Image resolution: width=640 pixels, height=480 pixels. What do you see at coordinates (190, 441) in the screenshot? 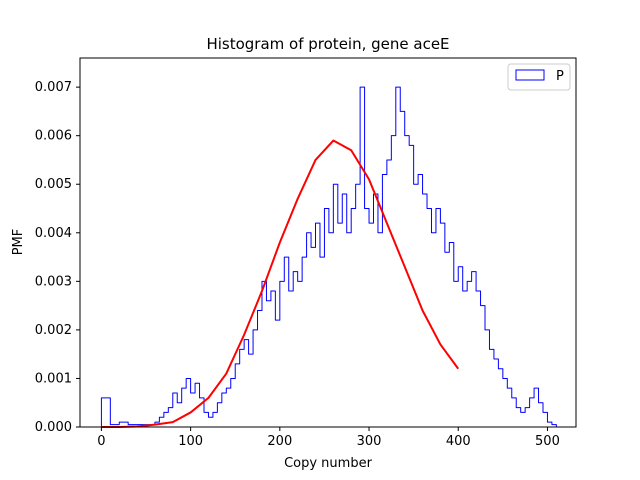
I see `x-tick-label: 100` at bounding box center [190, 441].